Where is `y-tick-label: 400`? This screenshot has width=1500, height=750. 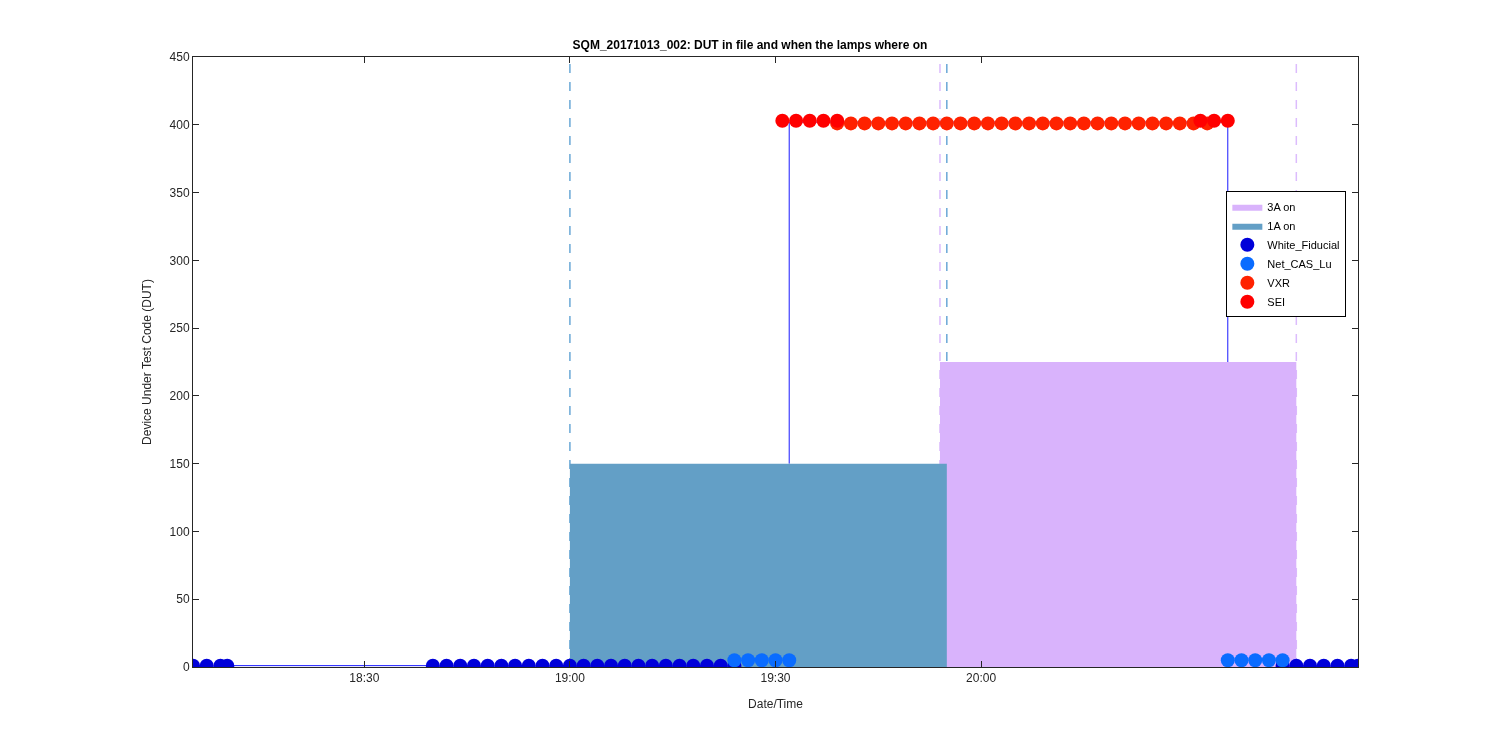
y-tick-label: 400 is located at coordinates (179, 124).